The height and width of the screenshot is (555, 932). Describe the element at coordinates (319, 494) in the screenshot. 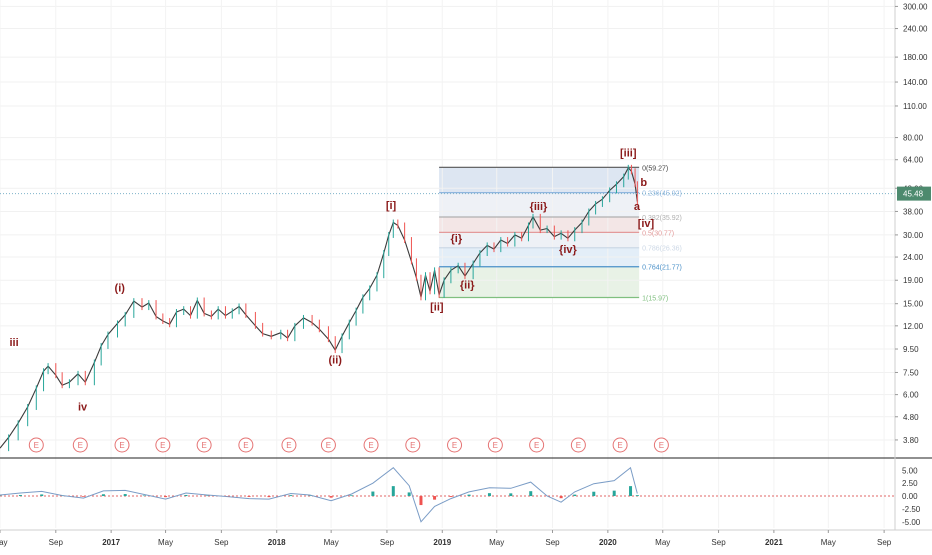

I see `oscillator-line` at that location.